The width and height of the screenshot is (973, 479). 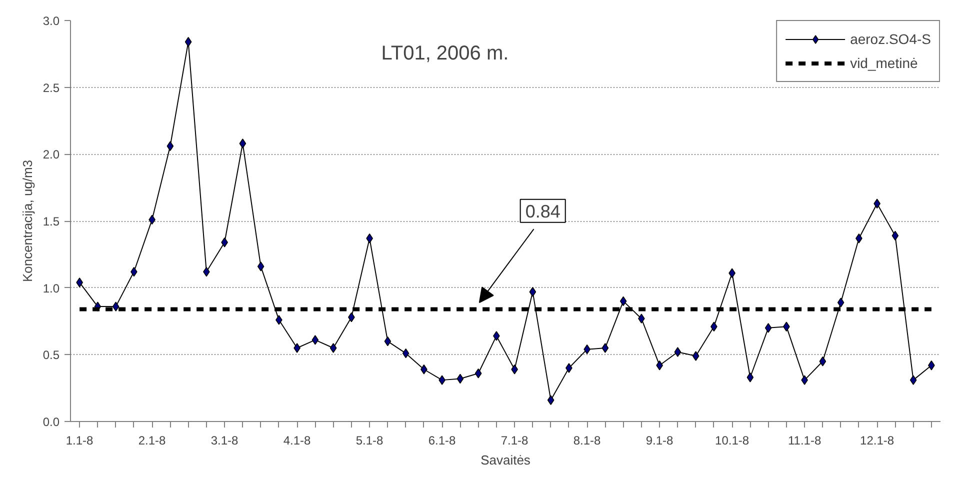 What do you see at coordinates (152, 441) in the screenshot?
I see `x-tick-label: 2.1-8` at bounding box center [152, 441].